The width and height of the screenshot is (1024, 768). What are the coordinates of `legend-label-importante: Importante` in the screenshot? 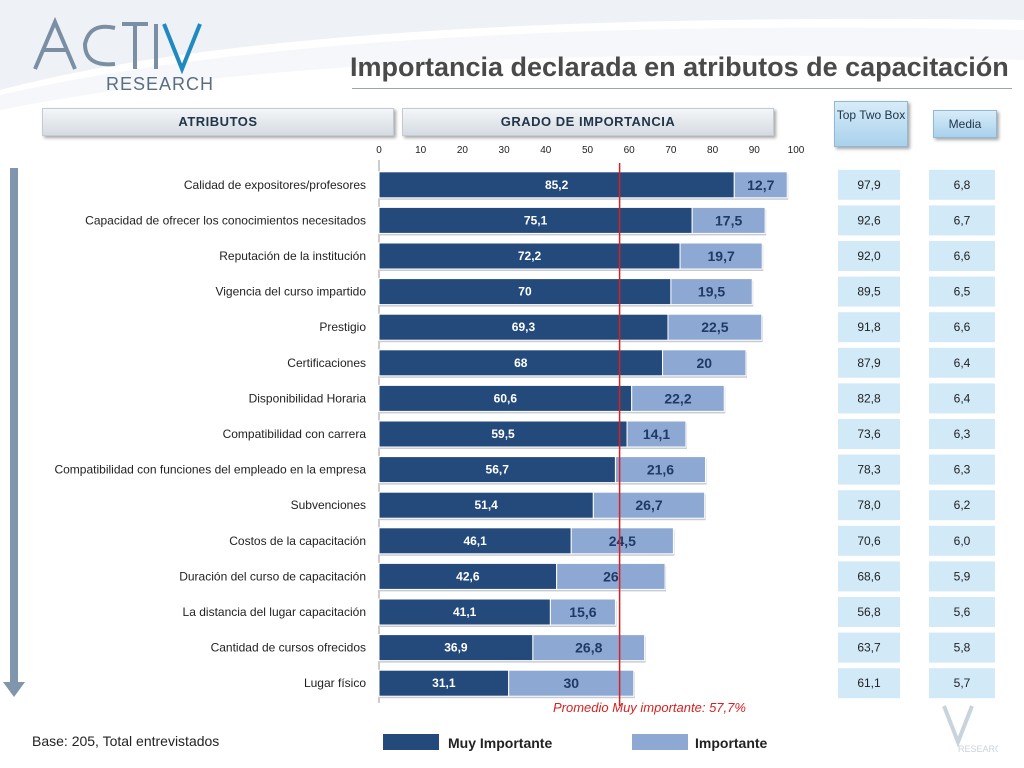 It's located at (731, 743).